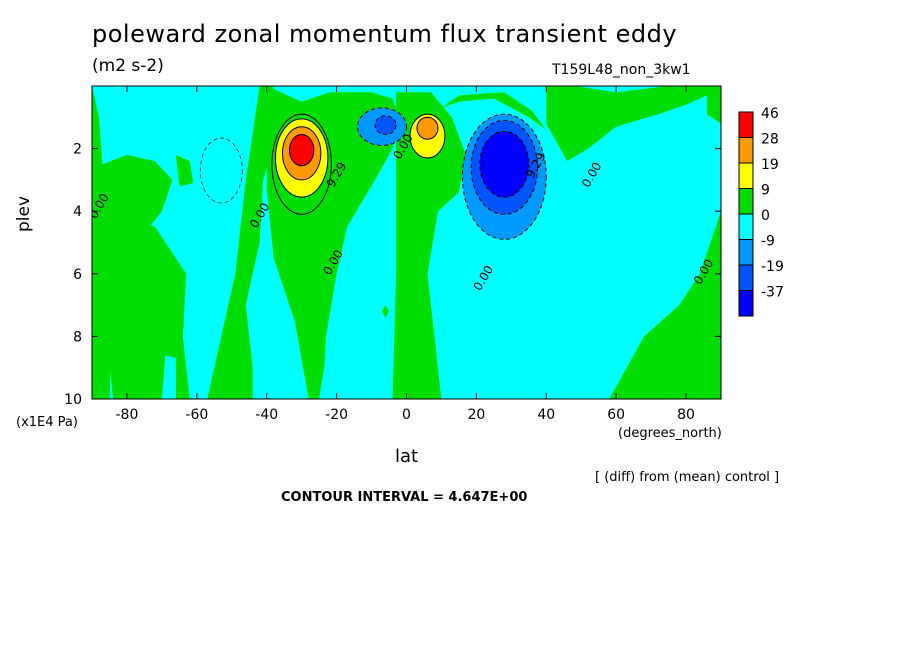 The height and width of the screenshot is (654, 904). What do you see at coordinates (336, 415) in the screenshot?
I see `x-tick-label: -20` at bounding box center [336, 415].